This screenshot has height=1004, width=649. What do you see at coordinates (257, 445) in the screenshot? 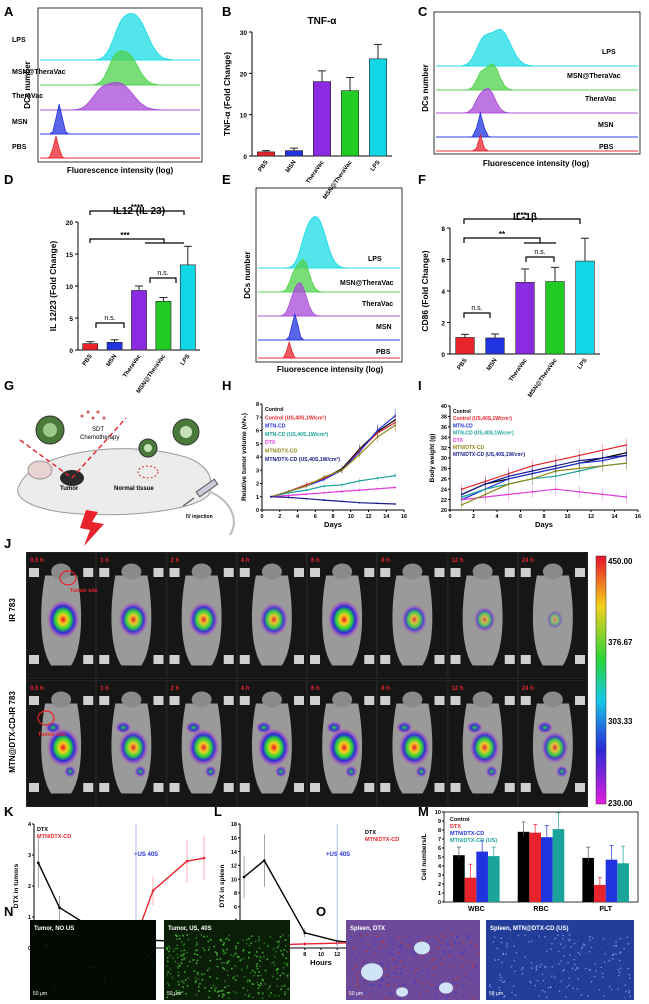
I see `y-tick-label: 5` at bounding box center [257, 445].